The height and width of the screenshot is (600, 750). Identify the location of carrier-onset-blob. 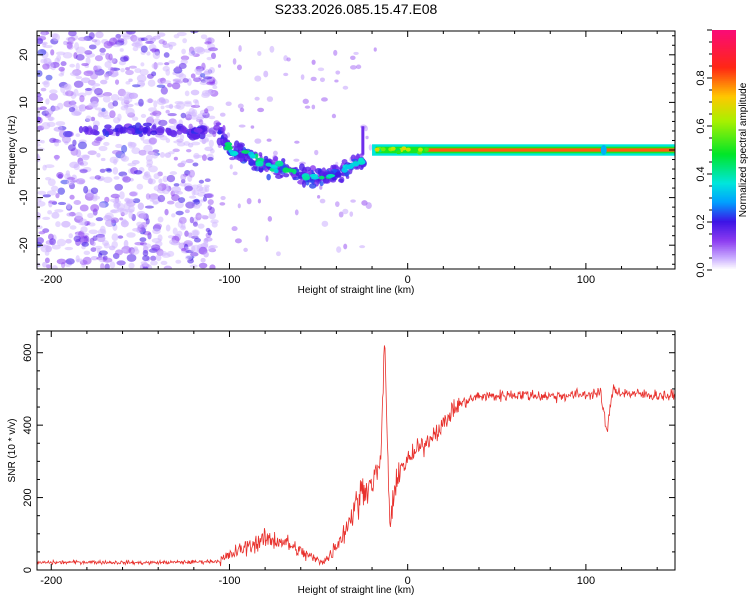
(399, 152).